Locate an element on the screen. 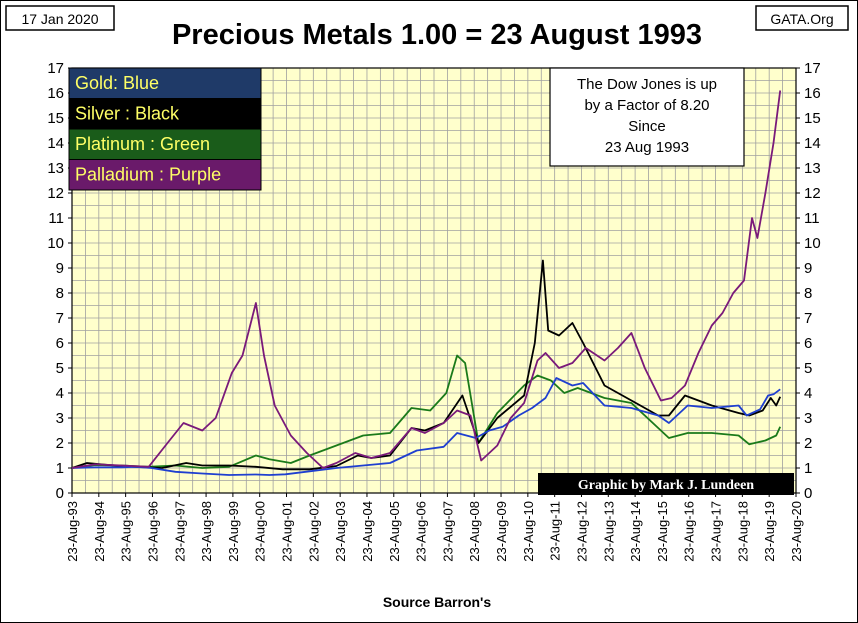 The image size is (858, 623). x-tick-label: 23-Aug-01 is located at coordinates (287, 531).